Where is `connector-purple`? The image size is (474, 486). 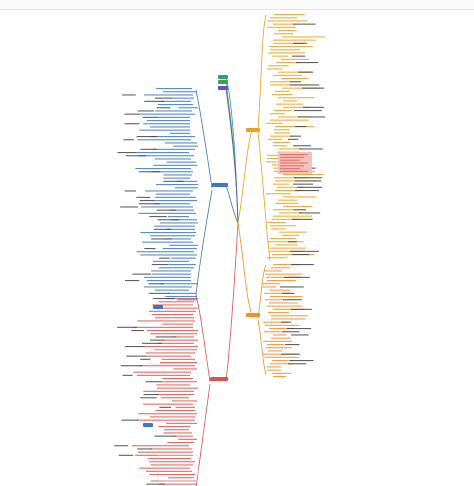
connector-purple is located at coordinates (232, 156).